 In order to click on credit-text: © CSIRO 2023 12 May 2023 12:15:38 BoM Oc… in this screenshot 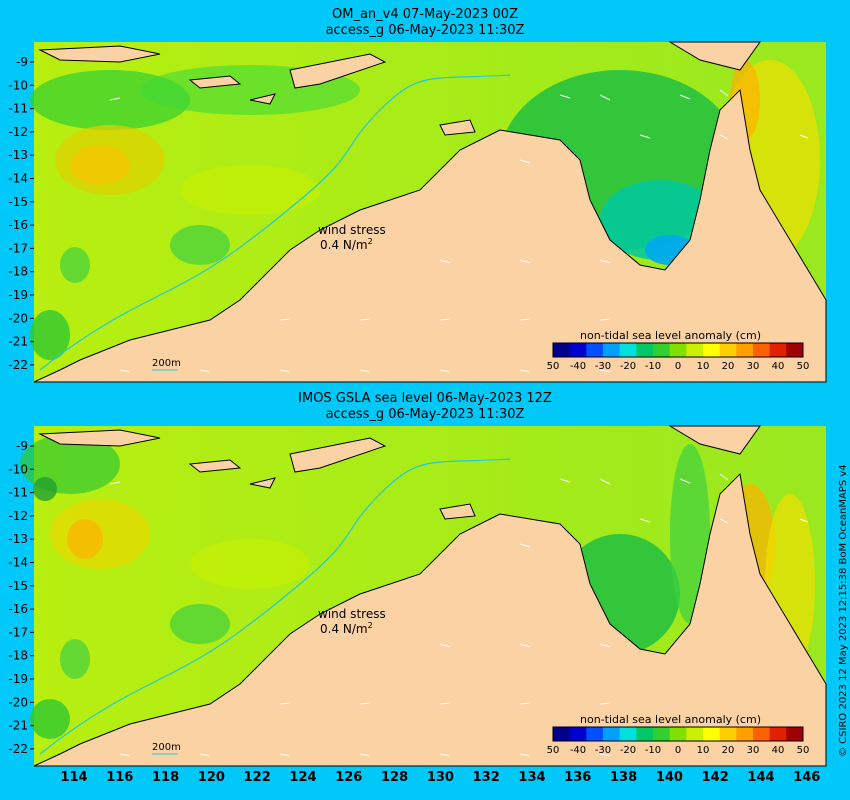, I will do `click(843, 610)`.